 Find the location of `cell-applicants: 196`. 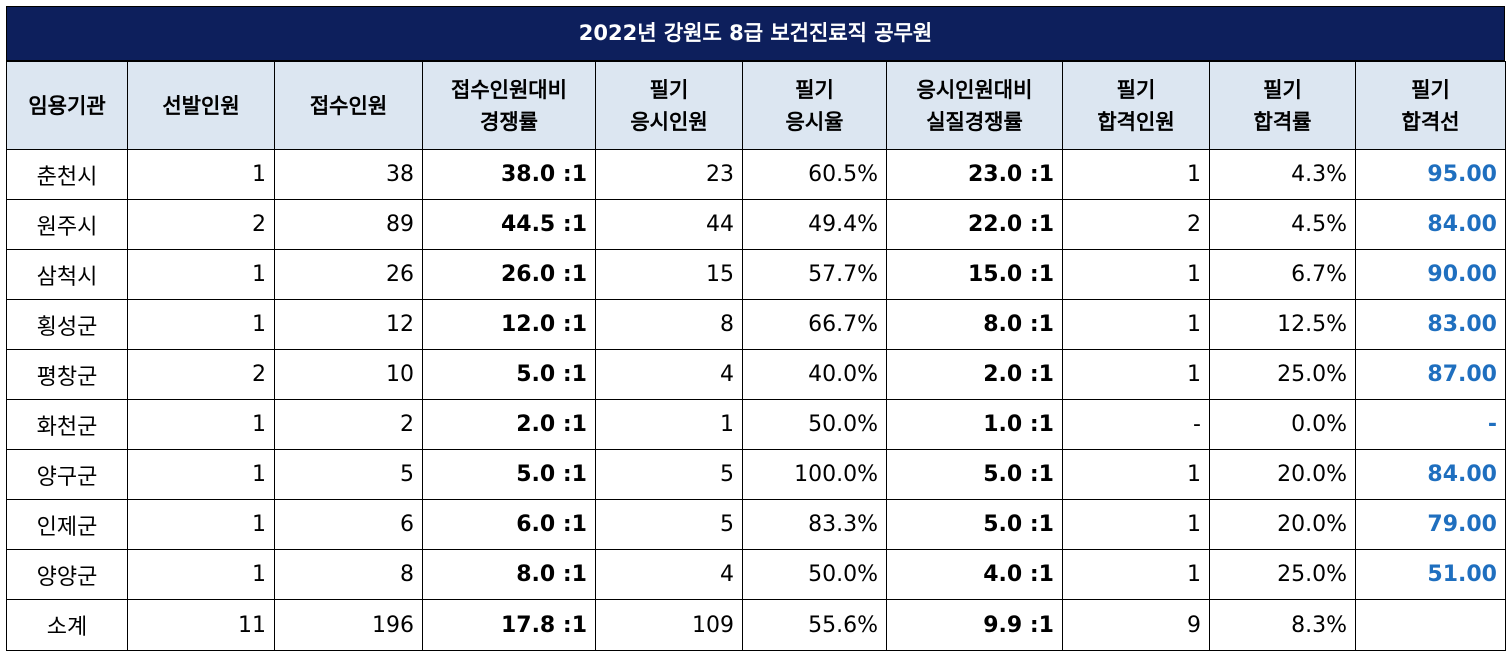

cell-applicants: 196 is located at coordinates (348, 625).